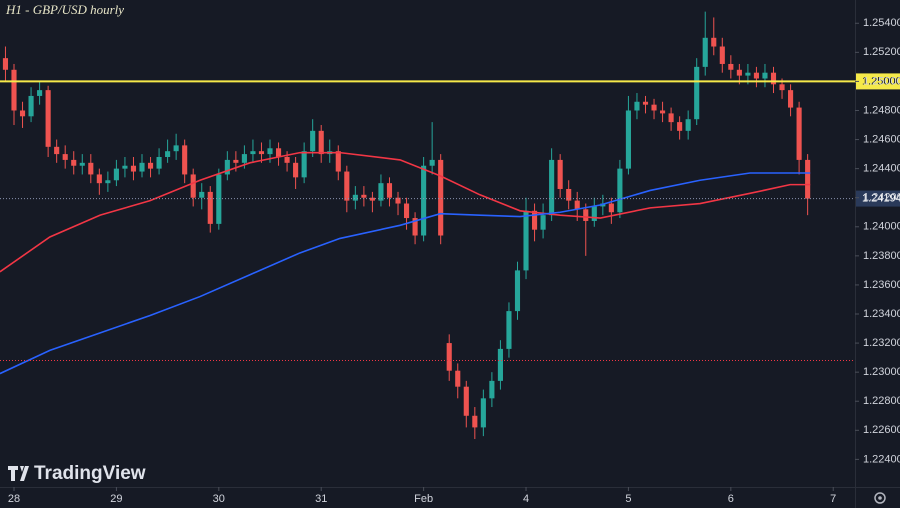 The height and width of the screenshot is (508, 900). I want to click on y-tick-label: 1.23600, so click(881, 285).